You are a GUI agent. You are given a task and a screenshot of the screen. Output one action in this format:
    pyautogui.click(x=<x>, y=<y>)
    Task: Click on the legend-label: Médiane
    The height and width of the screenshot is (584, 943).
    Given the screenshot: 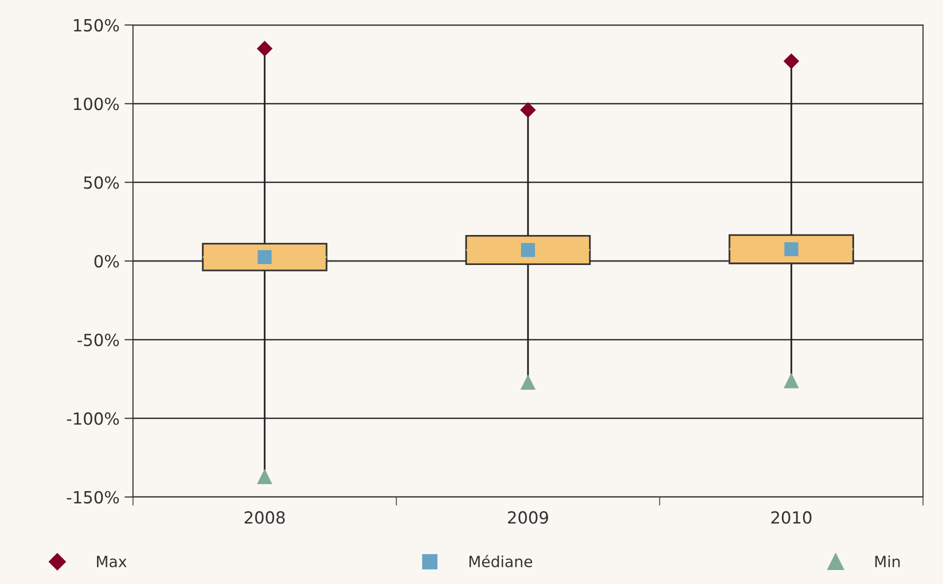 What is the action you would take?
    pyautogui.click(x=500, y=561)
    